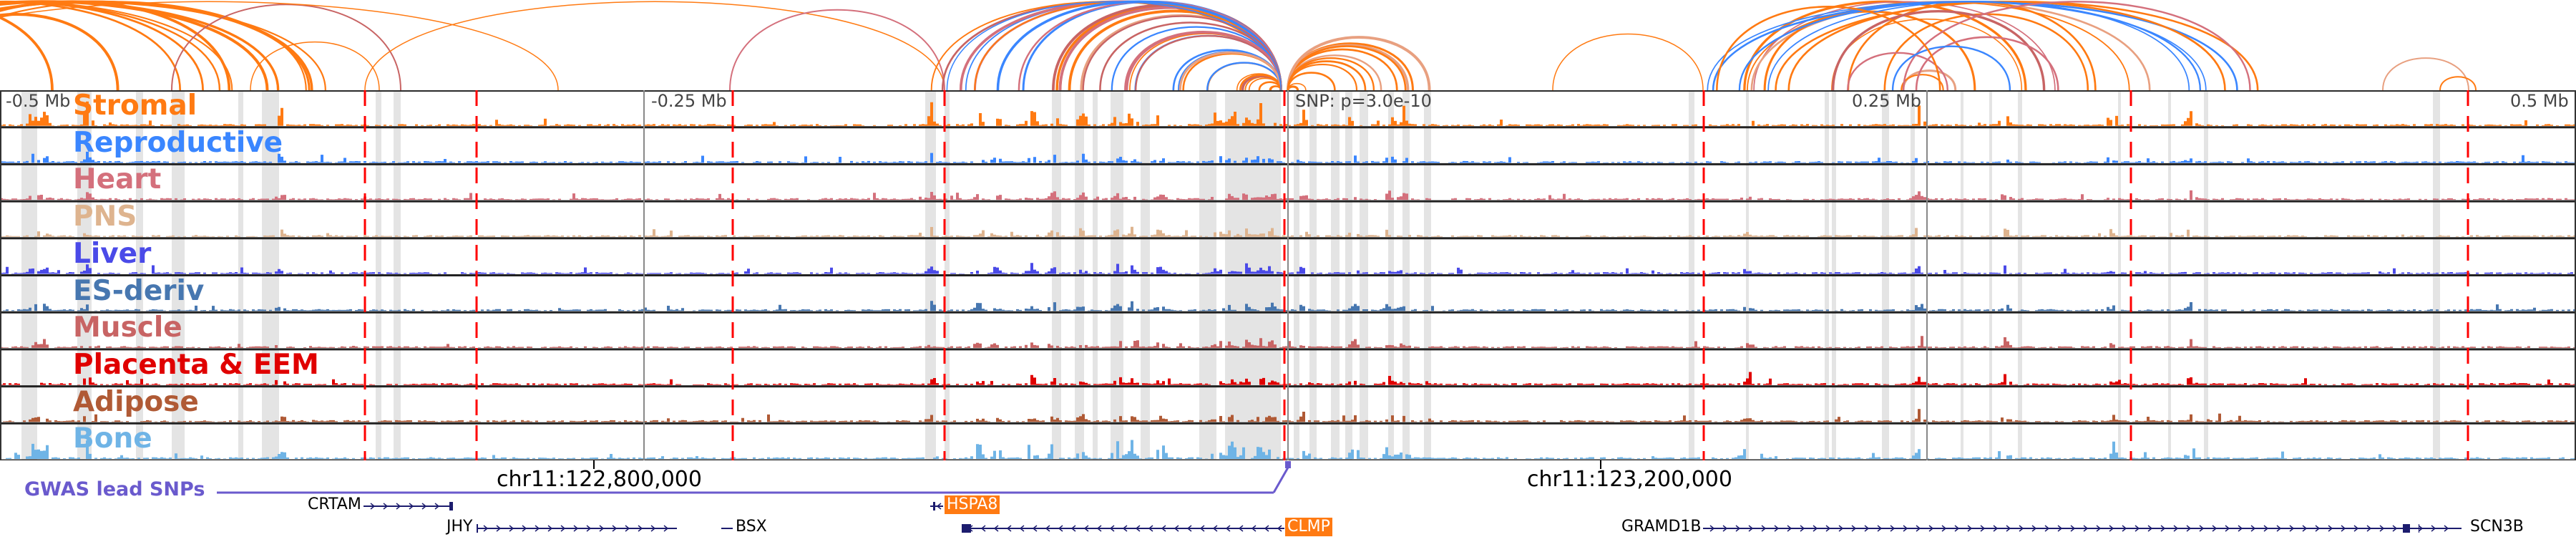 The image size is (2576, 537). Describe the element at coordinates (38, 101) in the screenshot. I see `axis-tick-label: -0.5 Mb` at that location.